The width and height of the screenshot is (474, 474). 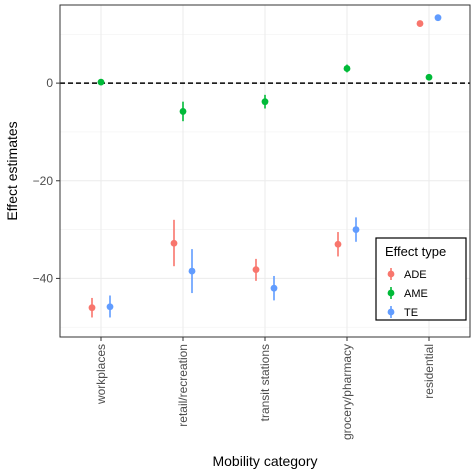 I want to click on x-axis-title: Mobility category, so click(x=264, y=461).